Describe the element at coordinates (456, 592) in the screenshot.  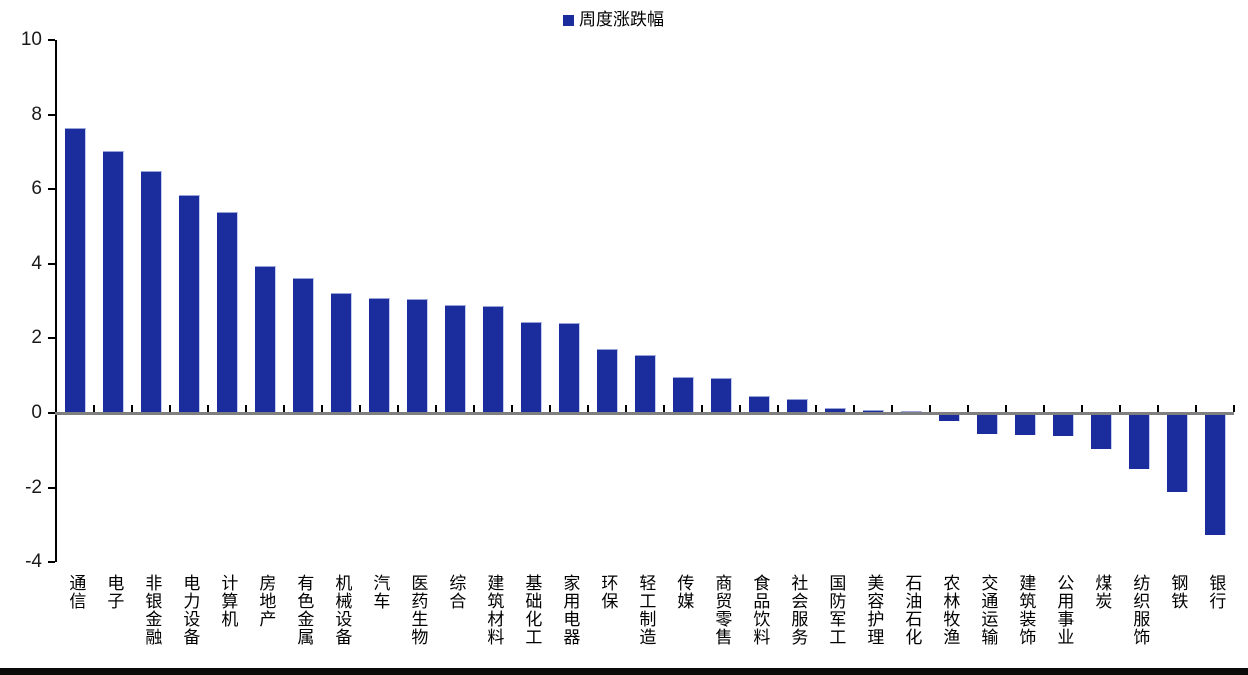
I see `x-axis-label: 综合` at that location.